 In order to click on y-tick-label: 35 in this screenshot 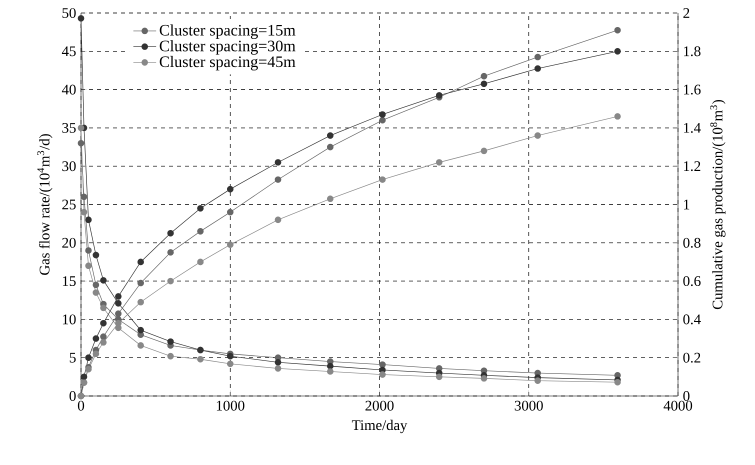, I will do `click(69, 127)`.